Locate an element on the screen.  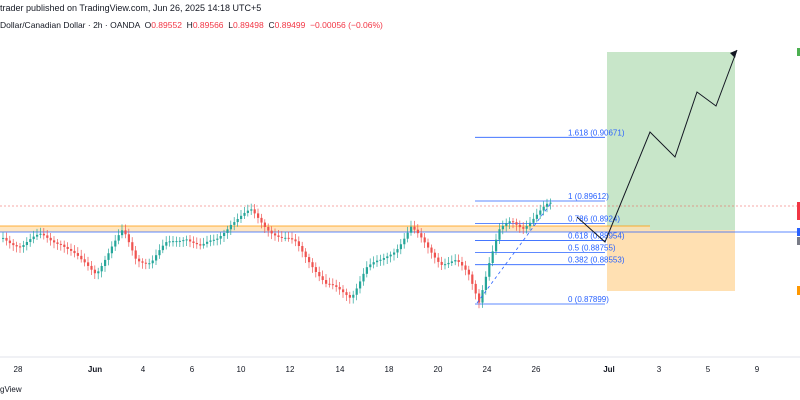
price-marker-blue is located at coordinates (798, 232).